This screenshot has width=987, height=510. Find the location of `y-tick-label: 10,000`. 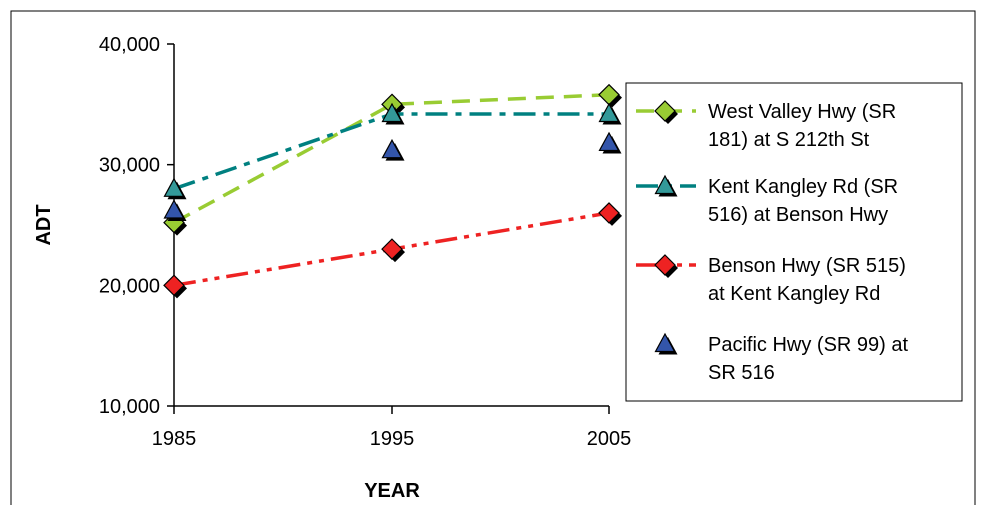

y-tick-label: 10,000 is located at coordinates (129, 407).